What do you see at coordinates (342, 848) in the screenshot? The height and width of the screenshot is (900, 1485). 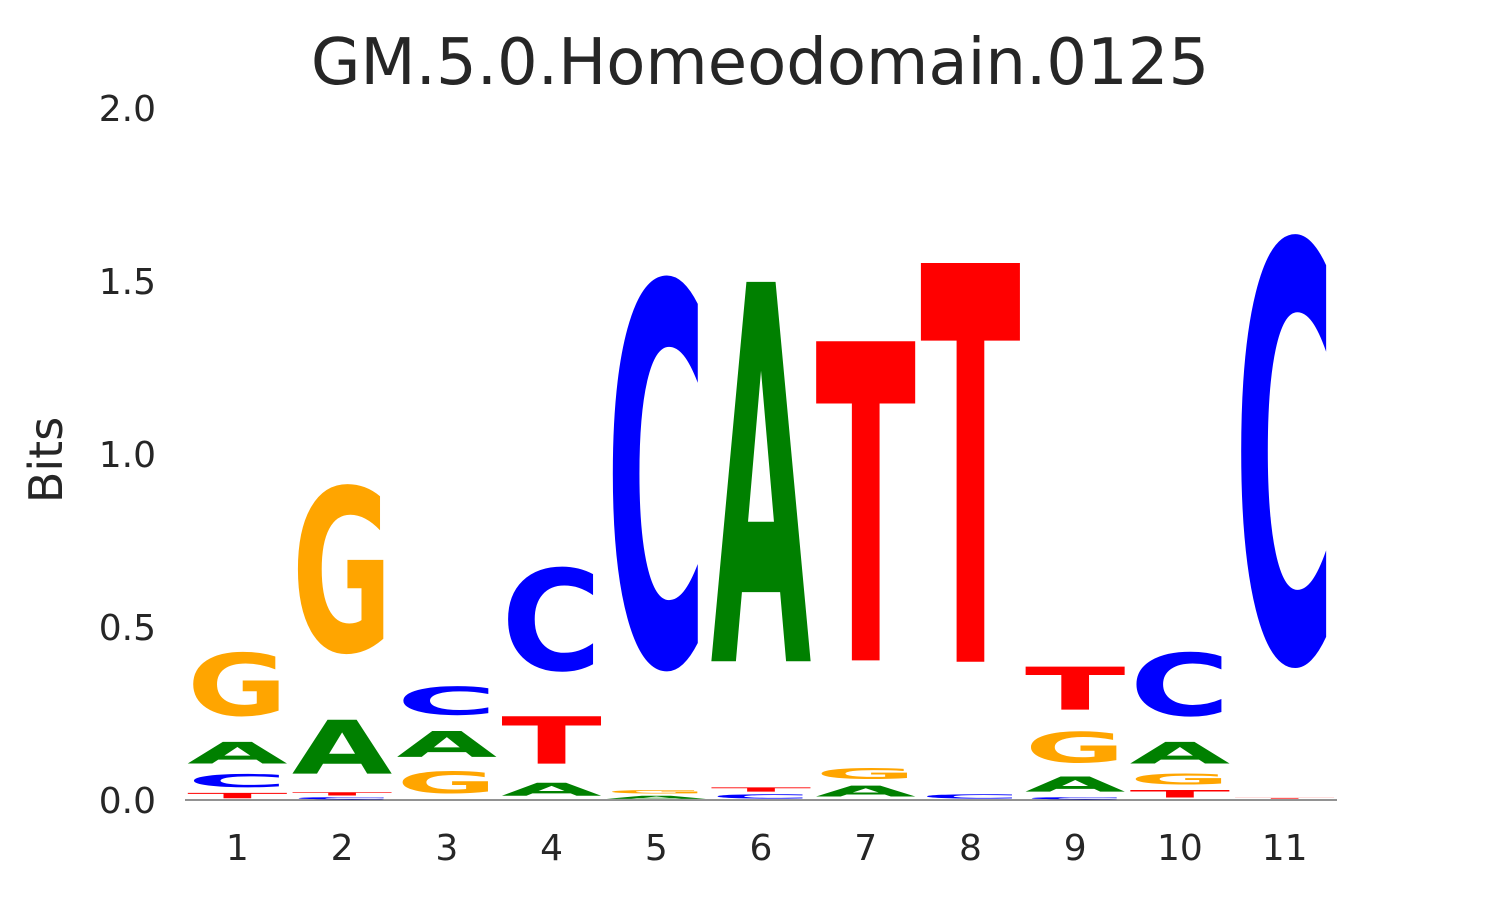 I see `x-tick-label: 2` at bounding box center [342, 848].